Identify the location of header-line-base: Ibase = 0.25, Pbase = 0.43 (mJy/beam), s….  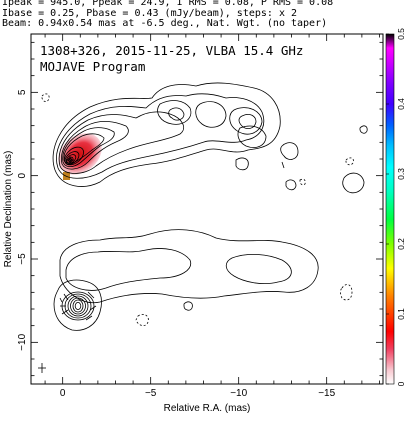
(150, 13).